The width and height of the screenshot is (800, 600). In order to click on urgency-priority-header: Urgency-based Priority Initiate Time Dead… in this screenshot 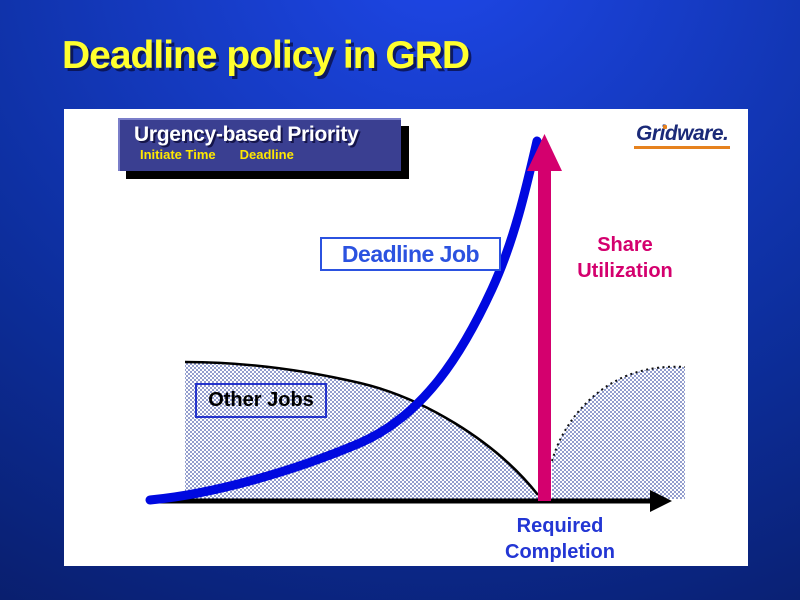, I will do `click(259, 144)`.